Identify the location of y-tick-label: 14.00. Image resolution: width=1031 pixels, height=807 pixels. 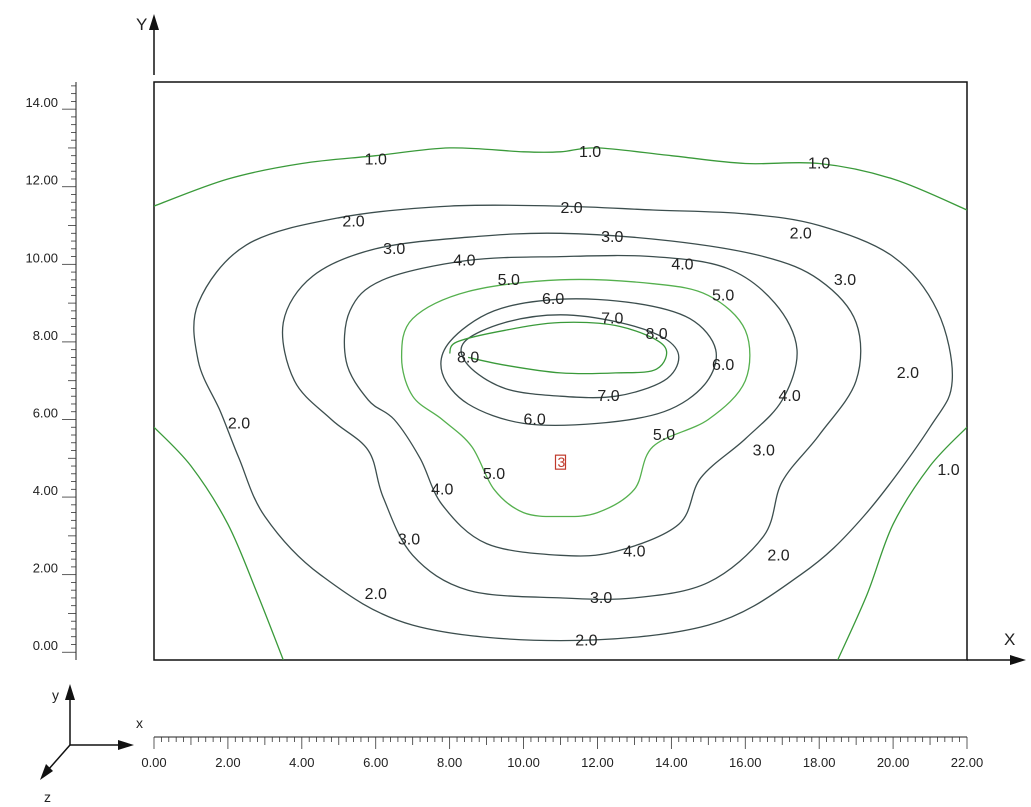
(41, 102).